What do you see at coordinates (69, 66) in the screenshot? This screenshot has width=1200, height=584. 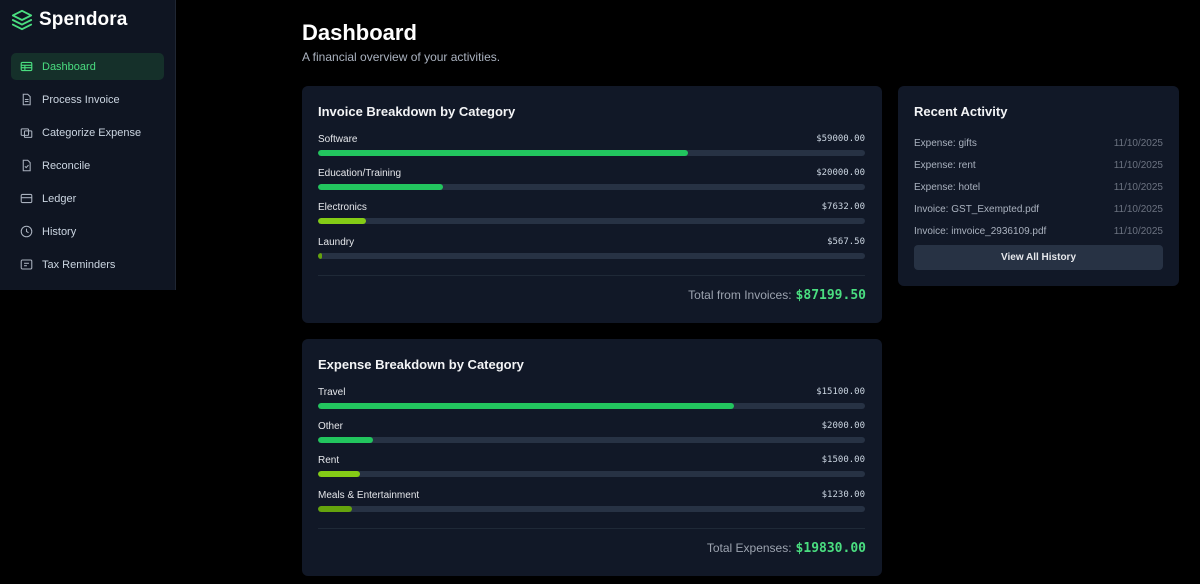 I see `sidebar-item-label: Dashboard` at bounding box center [69, 66].